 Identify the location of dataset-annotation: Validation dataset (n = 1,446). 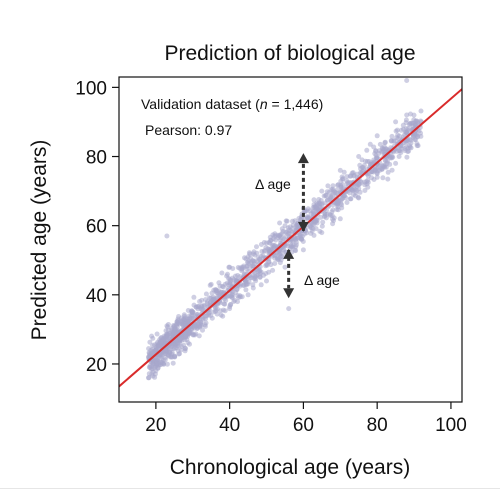
(232, 104).